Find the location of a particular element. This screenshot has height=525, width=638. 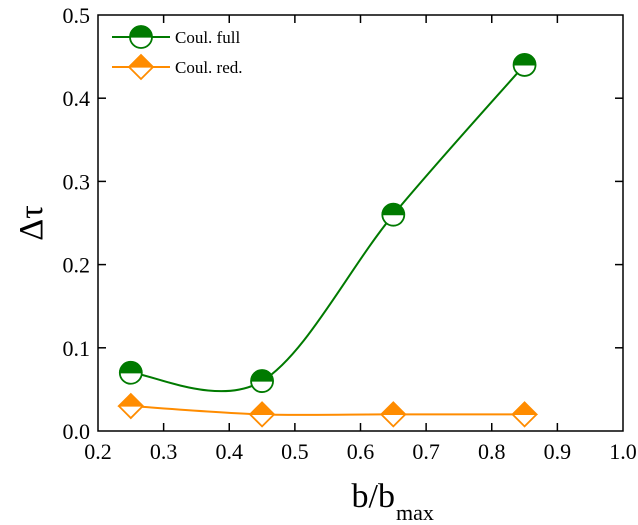

x-tick-label: 0.3 is located at coordinates (164, 451).